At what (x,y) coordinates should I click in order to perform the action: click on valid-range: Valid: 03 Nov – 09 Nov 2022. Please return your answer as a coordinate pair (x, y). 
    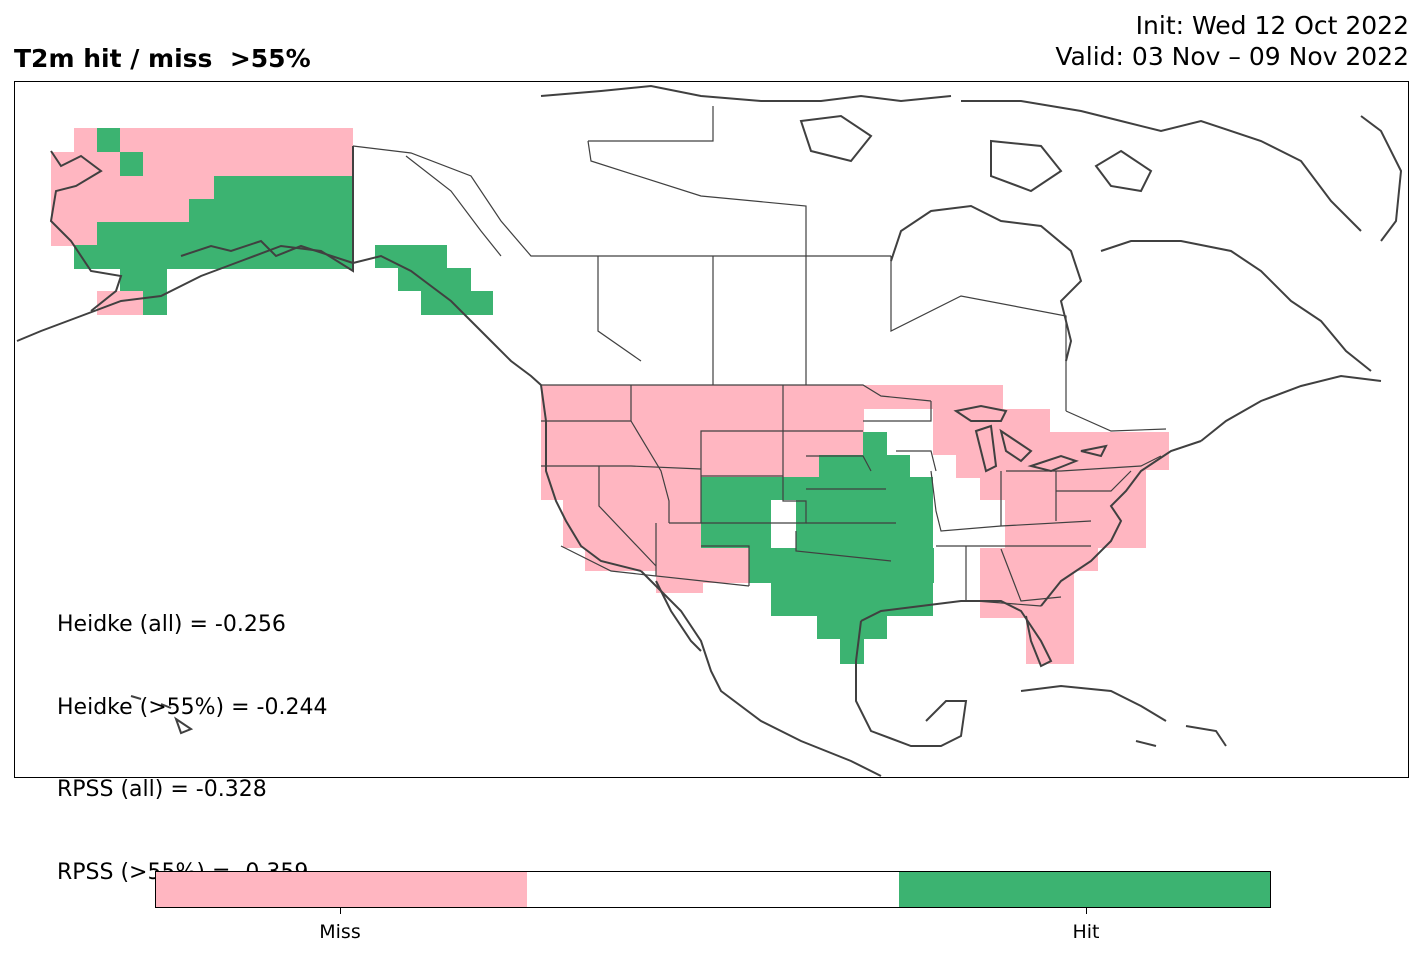
    Looking at the image, I should click on (1232, 56).